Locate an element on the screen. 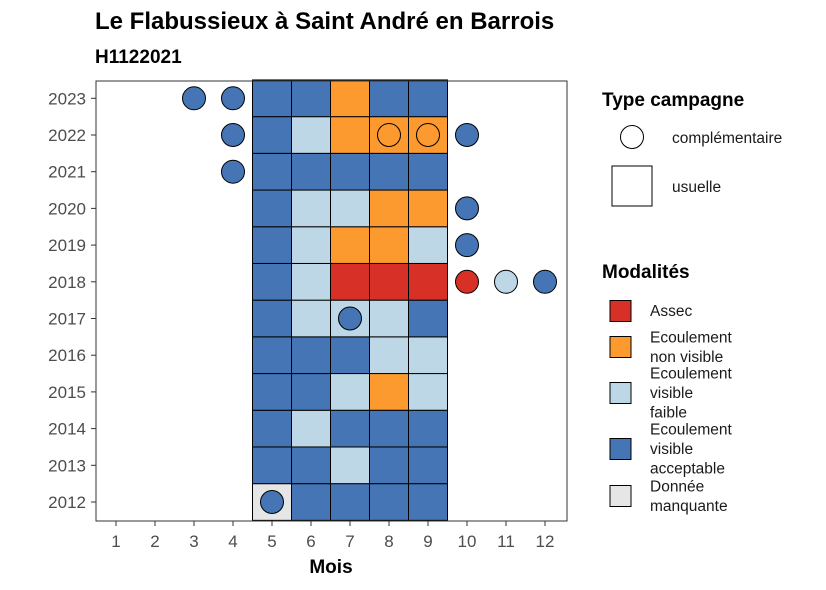 The image size is (826, 590). x-tick-label: 4 is located at coordinates (232, 541).